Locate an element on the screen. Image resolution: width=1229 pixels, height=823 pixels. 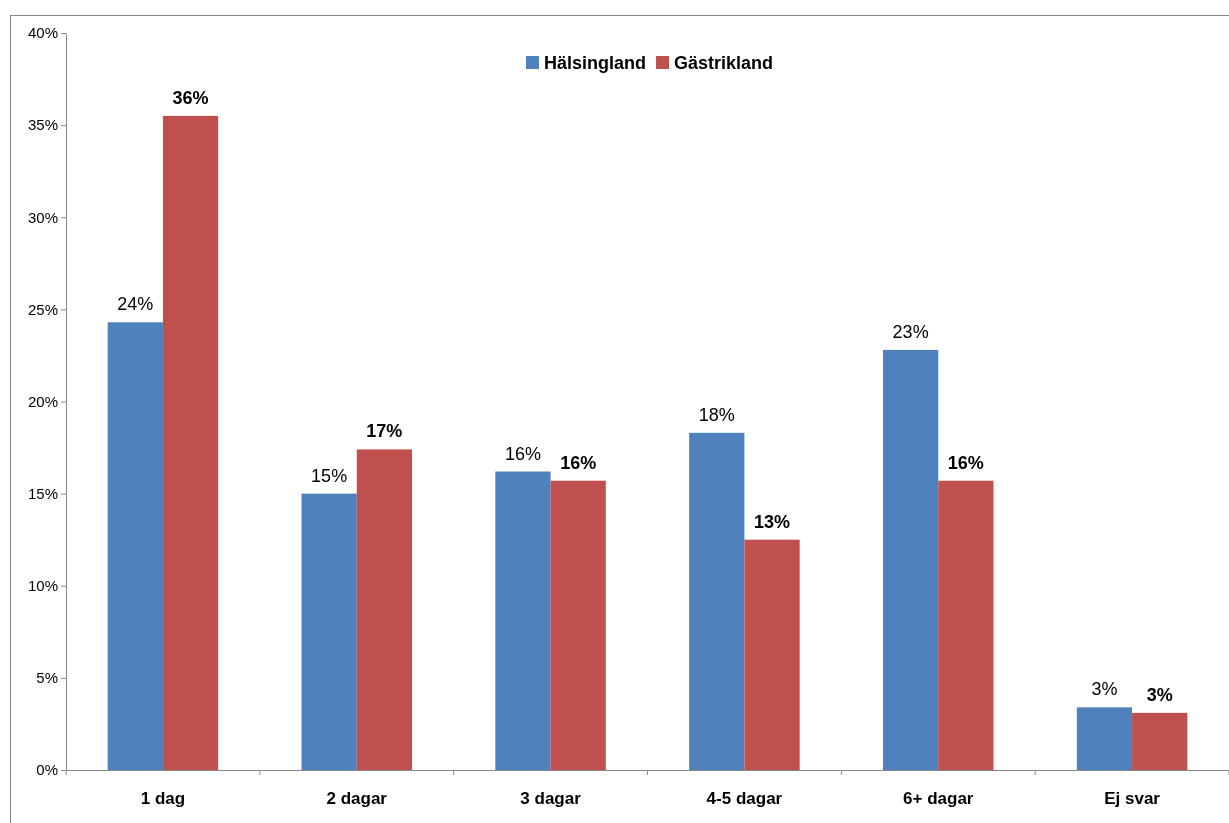
legend-label: Gästrikland is located at coordinates (724, 63).